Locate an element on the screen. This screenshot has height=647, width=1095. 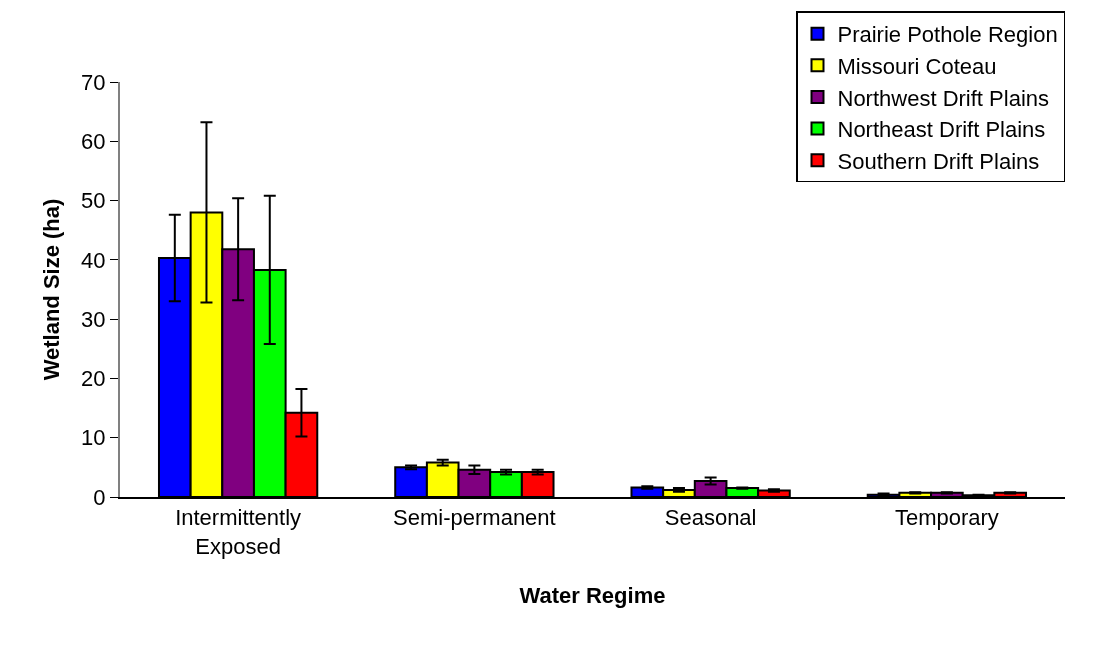
legend-label: Northwest Drift Plains is located at coordinates (943, 98).